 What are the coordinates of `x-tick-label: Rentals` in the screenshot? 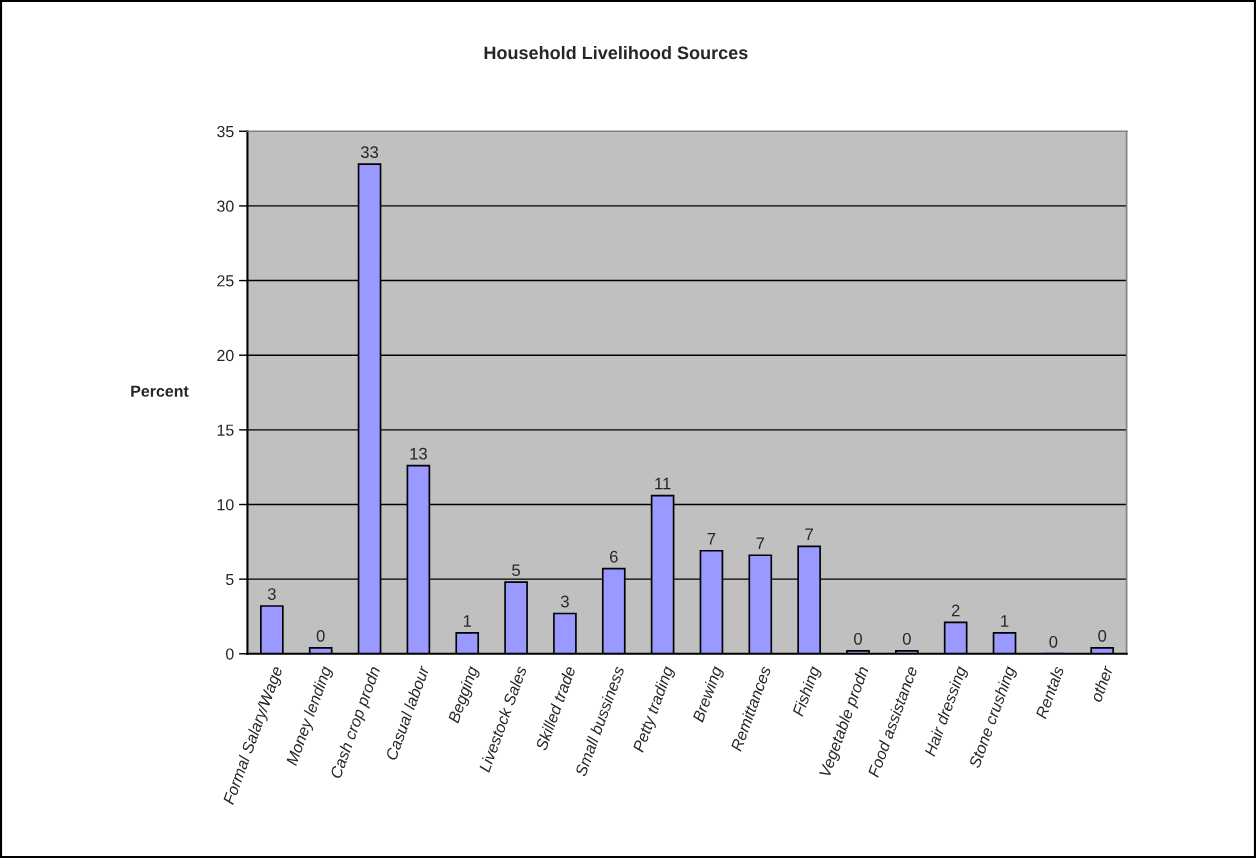 It's located at (1050, 692).